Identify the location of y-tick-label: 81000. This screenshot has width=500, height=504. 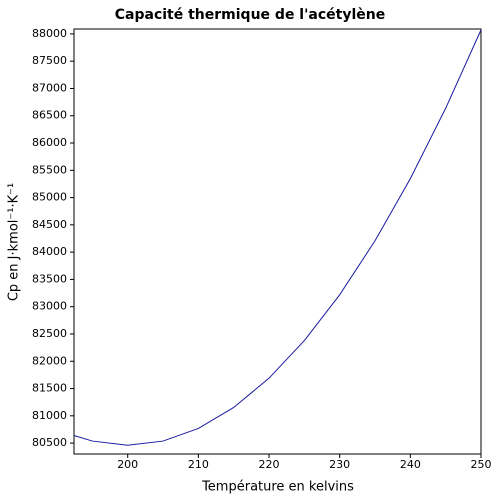
(49, 415).